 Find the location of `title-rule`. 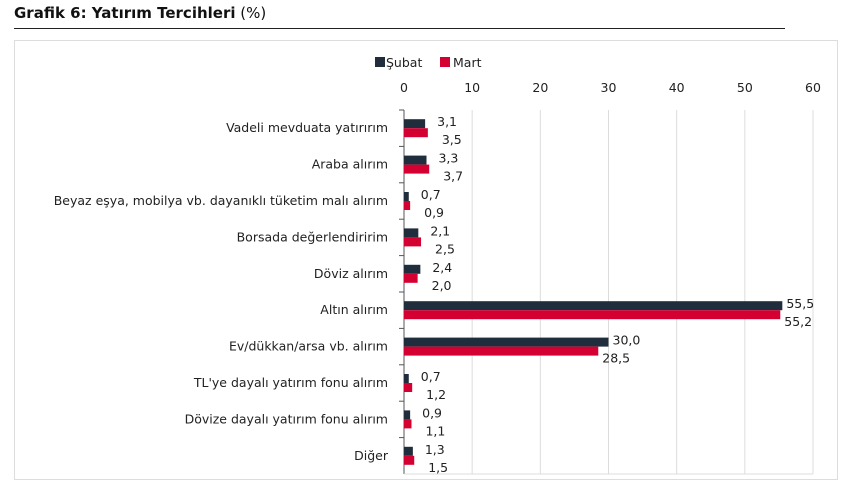

title-rule is located at coordinates (399, 28).